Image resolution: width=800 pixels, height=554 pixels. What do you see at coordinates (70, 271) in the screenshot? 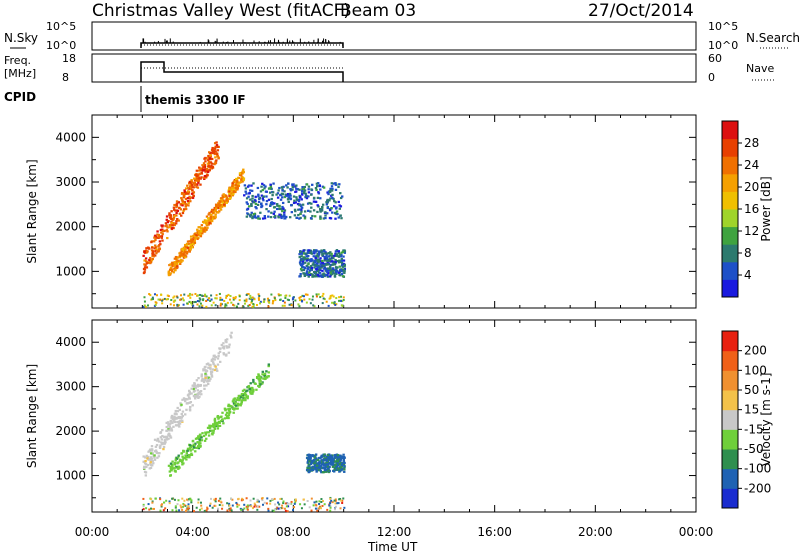
I see `y-tick-label: 1000` at bounding box center [70, 271].